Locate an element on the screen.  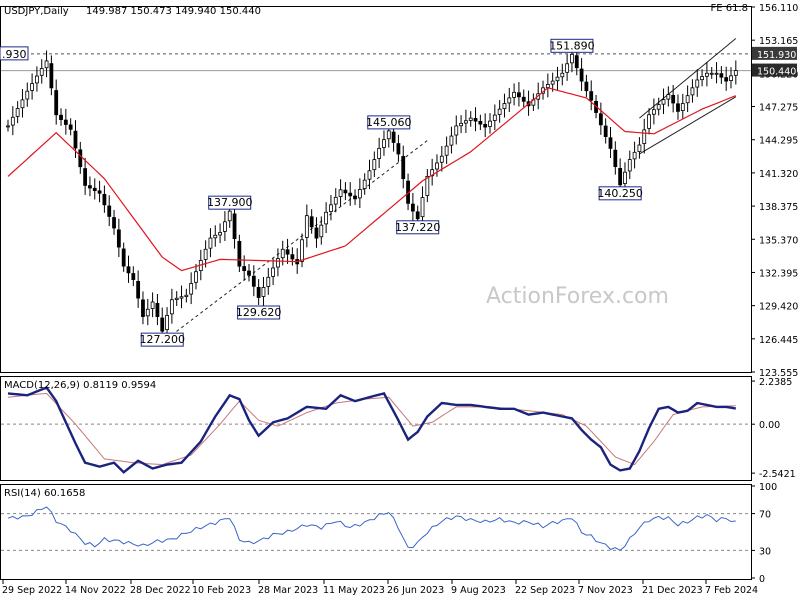
rsi-line is located at coordinates (371, 528).